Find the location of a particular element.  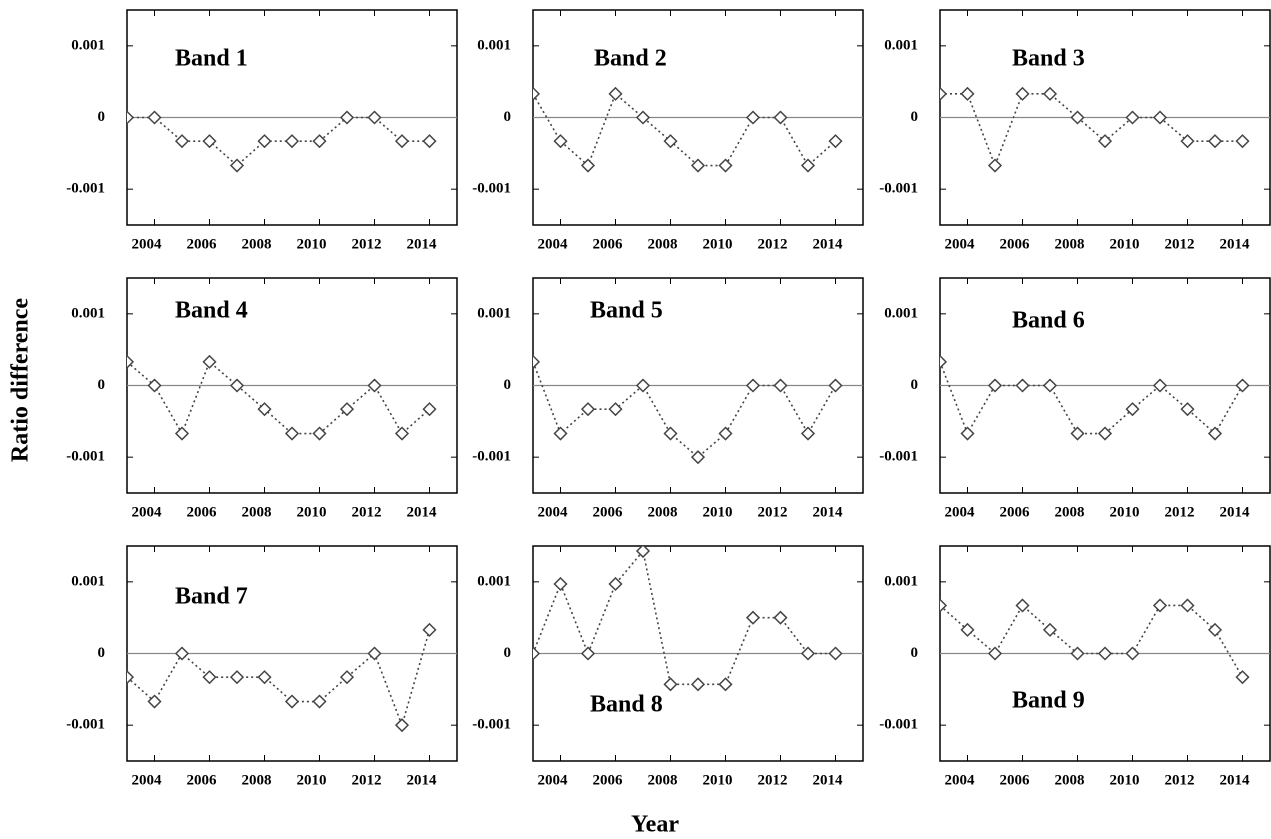

panel-title: Band 5 is located at coordinates (626, 311).